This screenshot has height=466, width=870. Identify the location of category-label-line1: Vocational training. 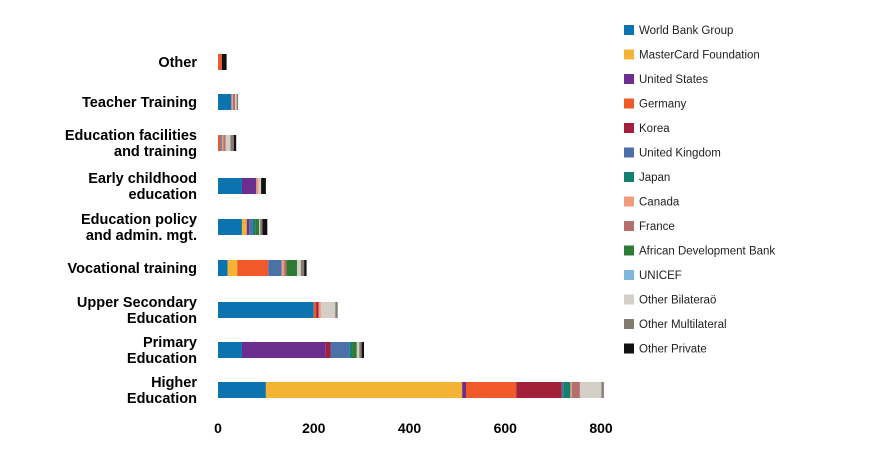
(132, 269).